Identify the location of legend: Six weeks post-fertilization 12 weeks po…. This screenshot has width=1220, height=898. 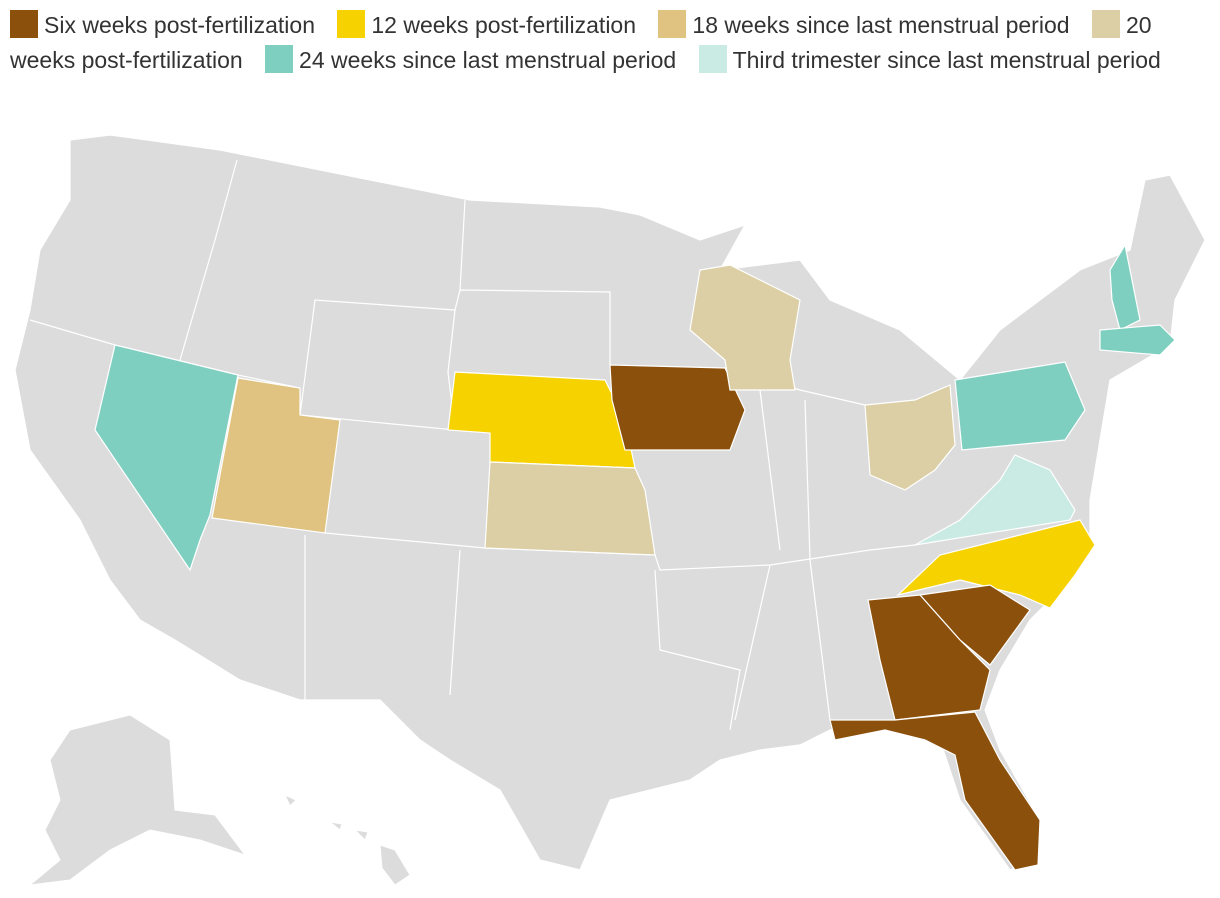
(610, 43).